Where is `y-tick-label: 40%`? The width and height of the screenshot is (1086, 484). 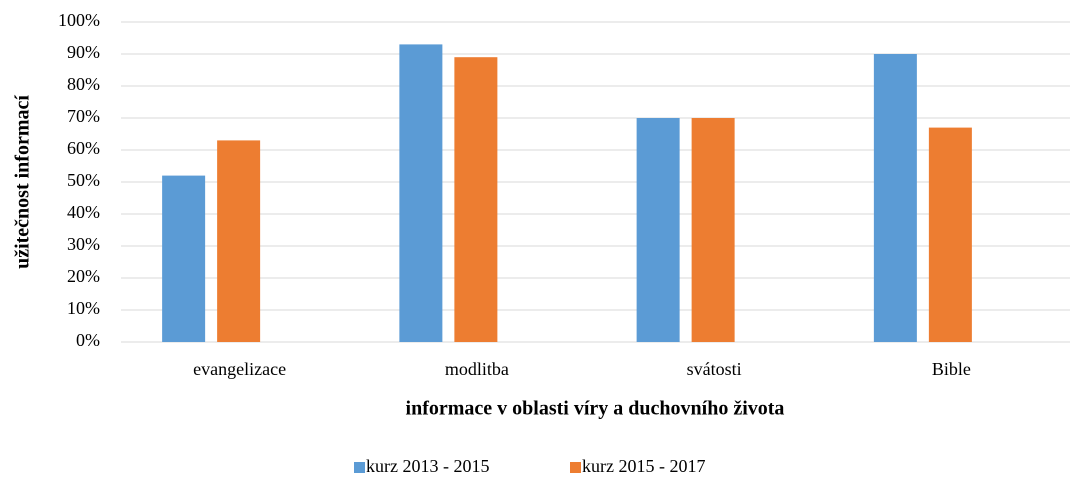
y-tick-label: 40% is located at coordinates (83, 212).